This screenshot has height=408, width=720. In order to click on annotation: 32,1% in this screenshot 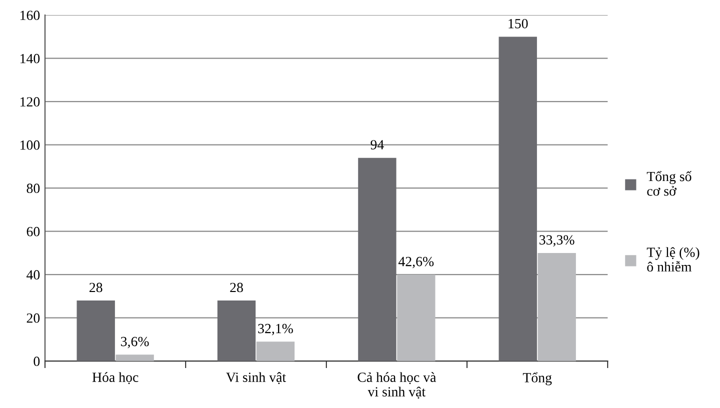, I will do `click(275, 330)`.